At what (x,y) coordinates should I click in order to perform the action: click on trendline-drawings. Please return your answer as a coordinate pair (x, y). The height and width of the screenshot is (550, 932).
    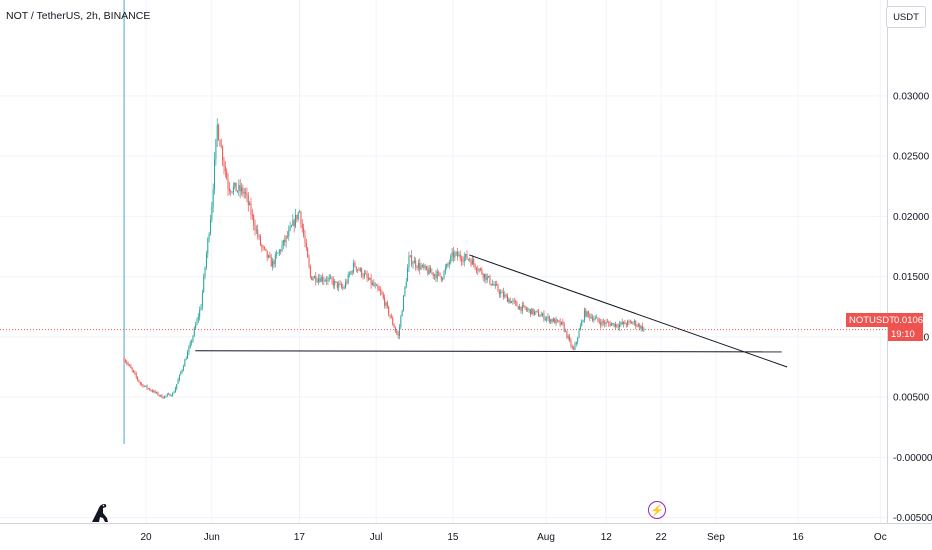
    Looking at the image, I should click on (491, 311).